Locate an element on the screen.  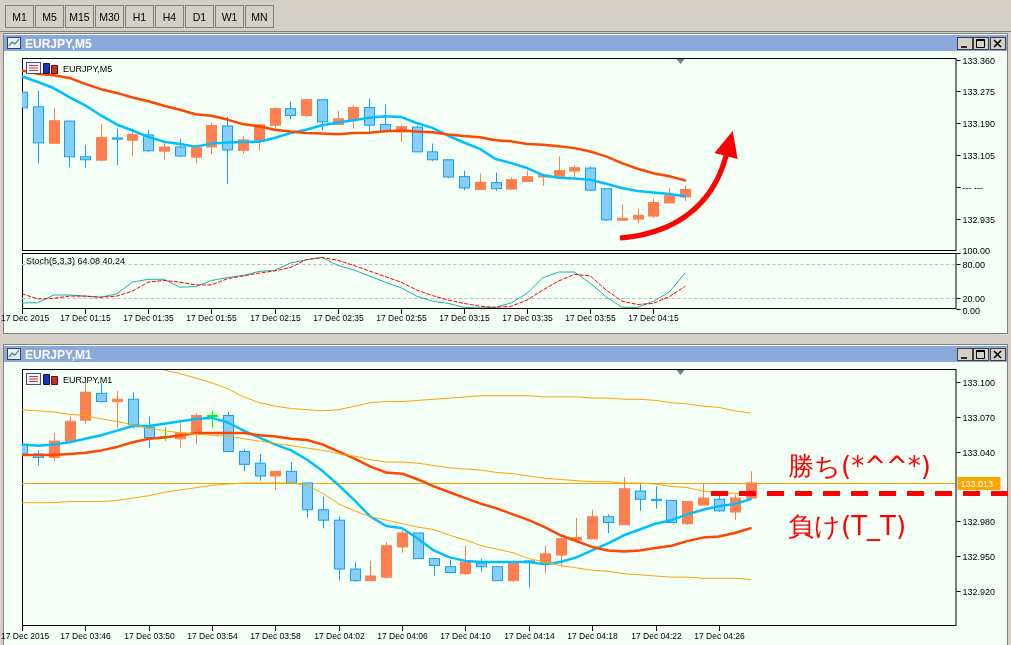
annotation: 負け(T_T) is located at coordinates (847, 525).